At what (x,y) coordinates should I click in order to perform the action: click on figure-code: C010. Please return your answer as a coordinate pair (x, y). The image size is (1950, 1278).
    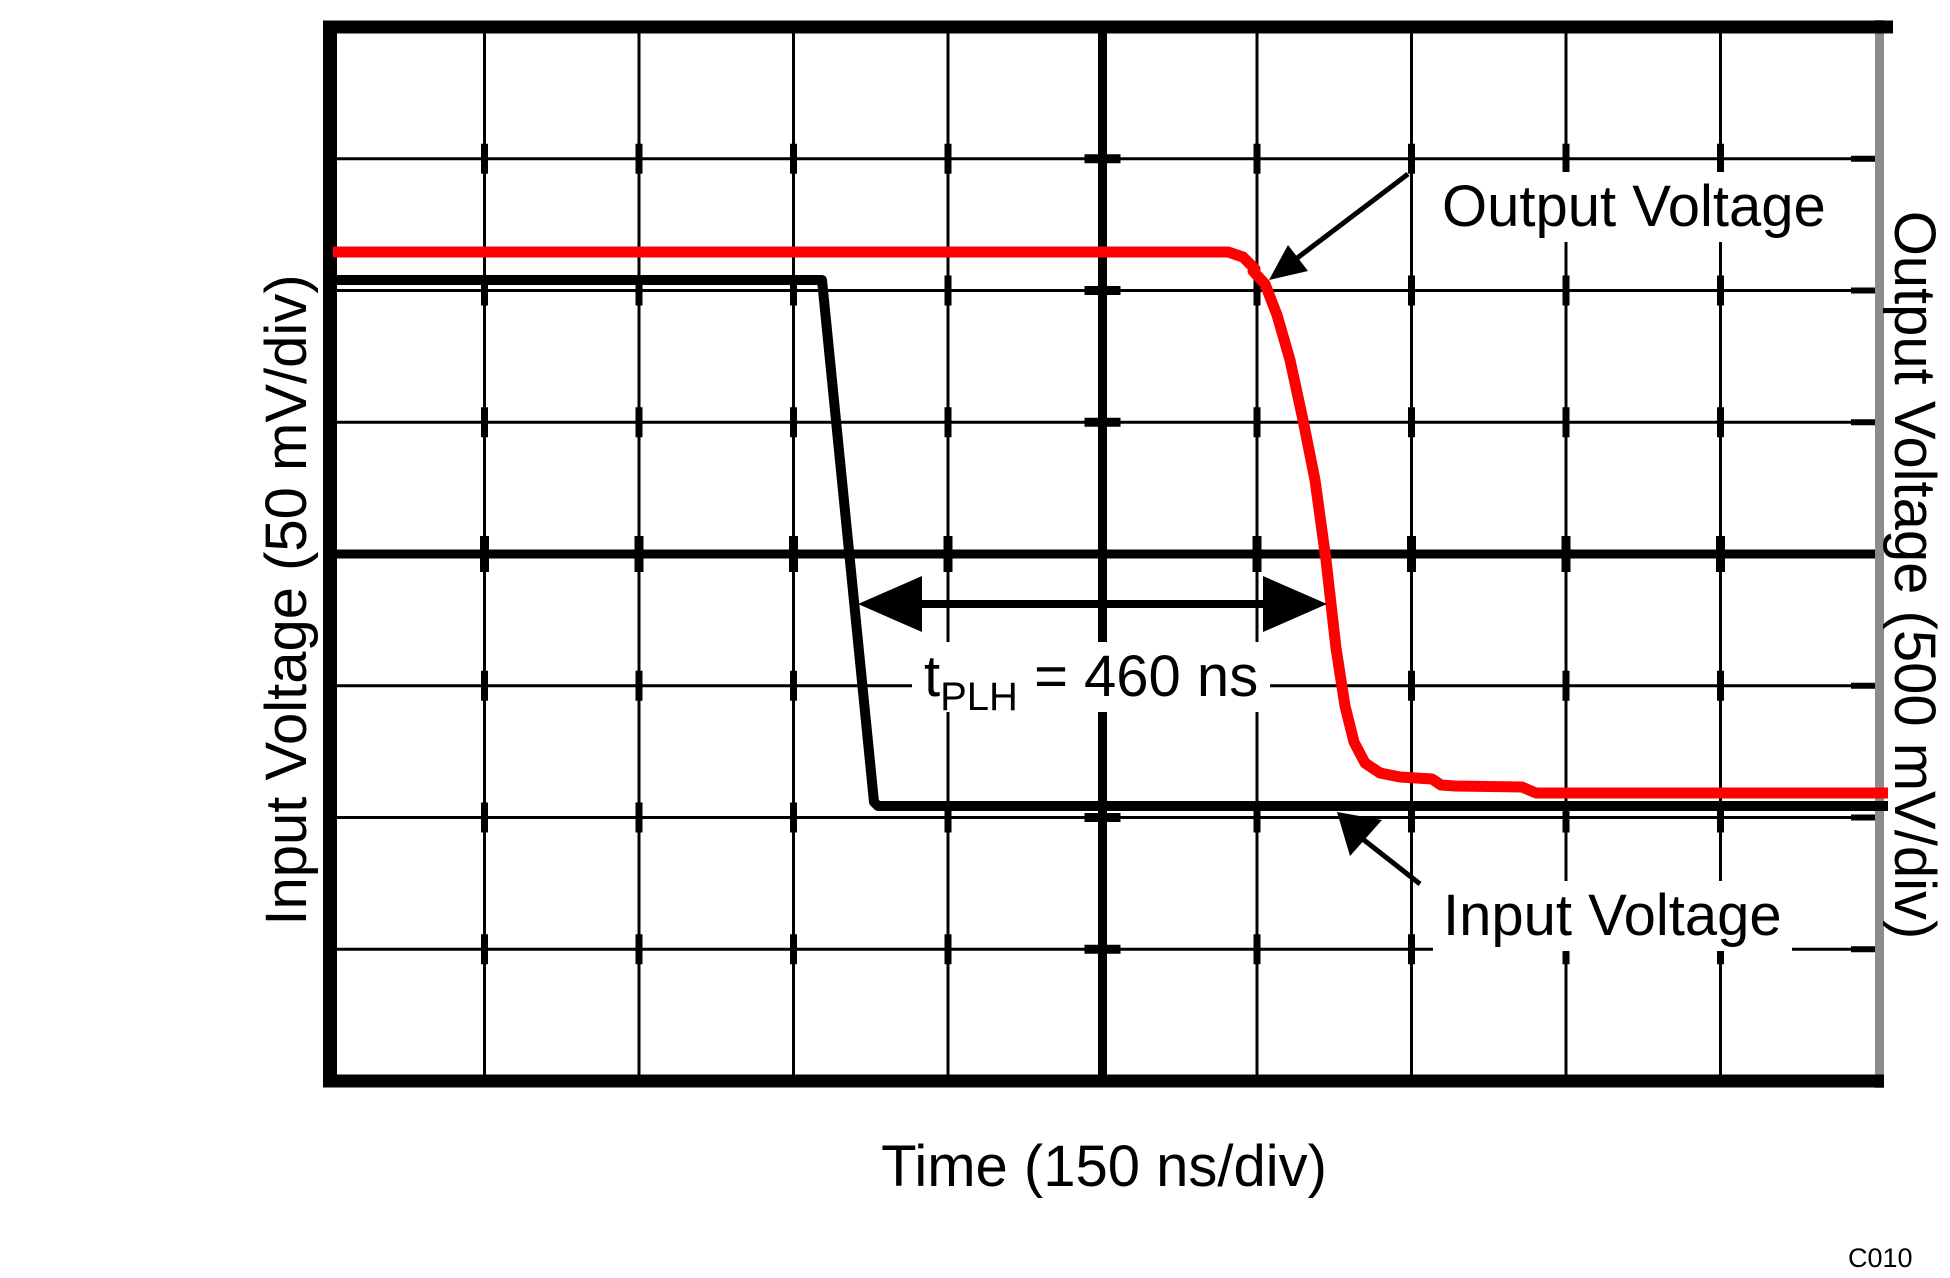
    Looking at the image, I should click on (1880, 1258).